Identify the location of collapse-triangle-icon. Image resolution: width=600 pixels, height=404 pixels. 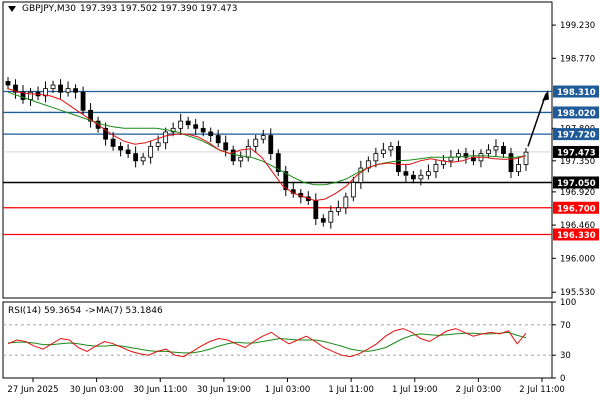
(12, 9).